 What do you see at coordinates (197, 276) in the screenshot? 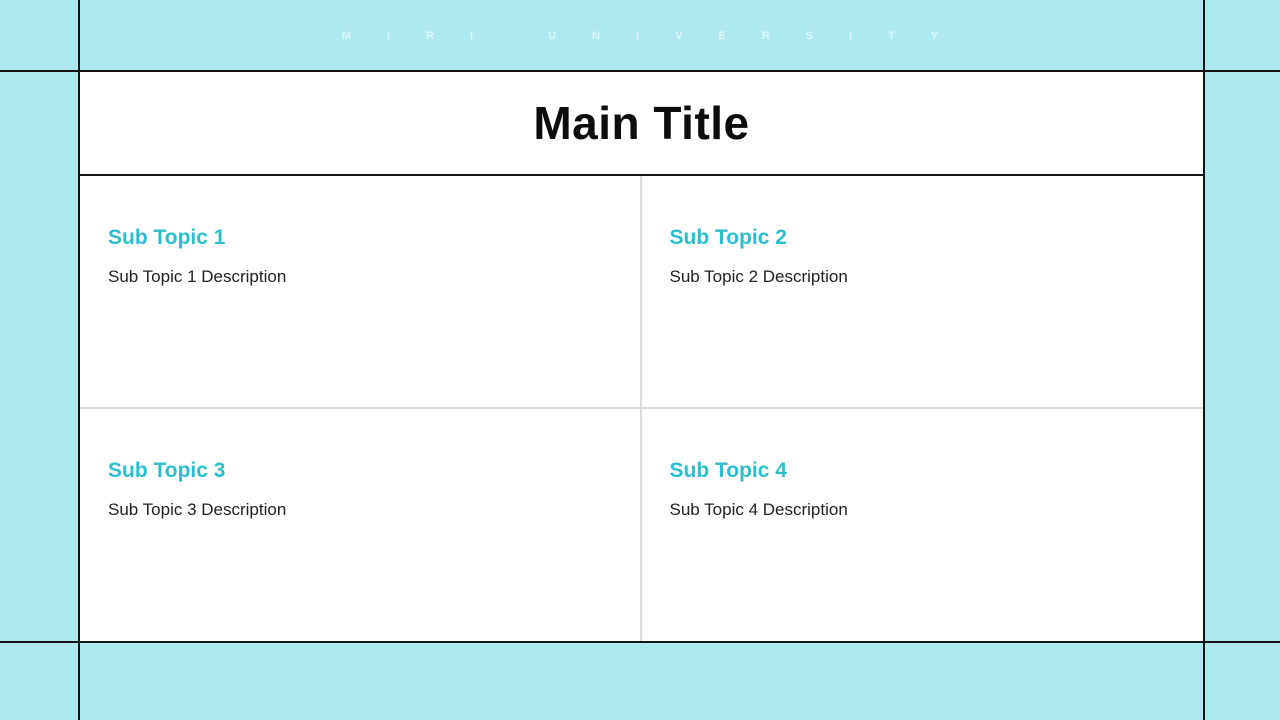
I see `topic-1-description: Sub Topic 1 Description` at bounding box center [197, 276].